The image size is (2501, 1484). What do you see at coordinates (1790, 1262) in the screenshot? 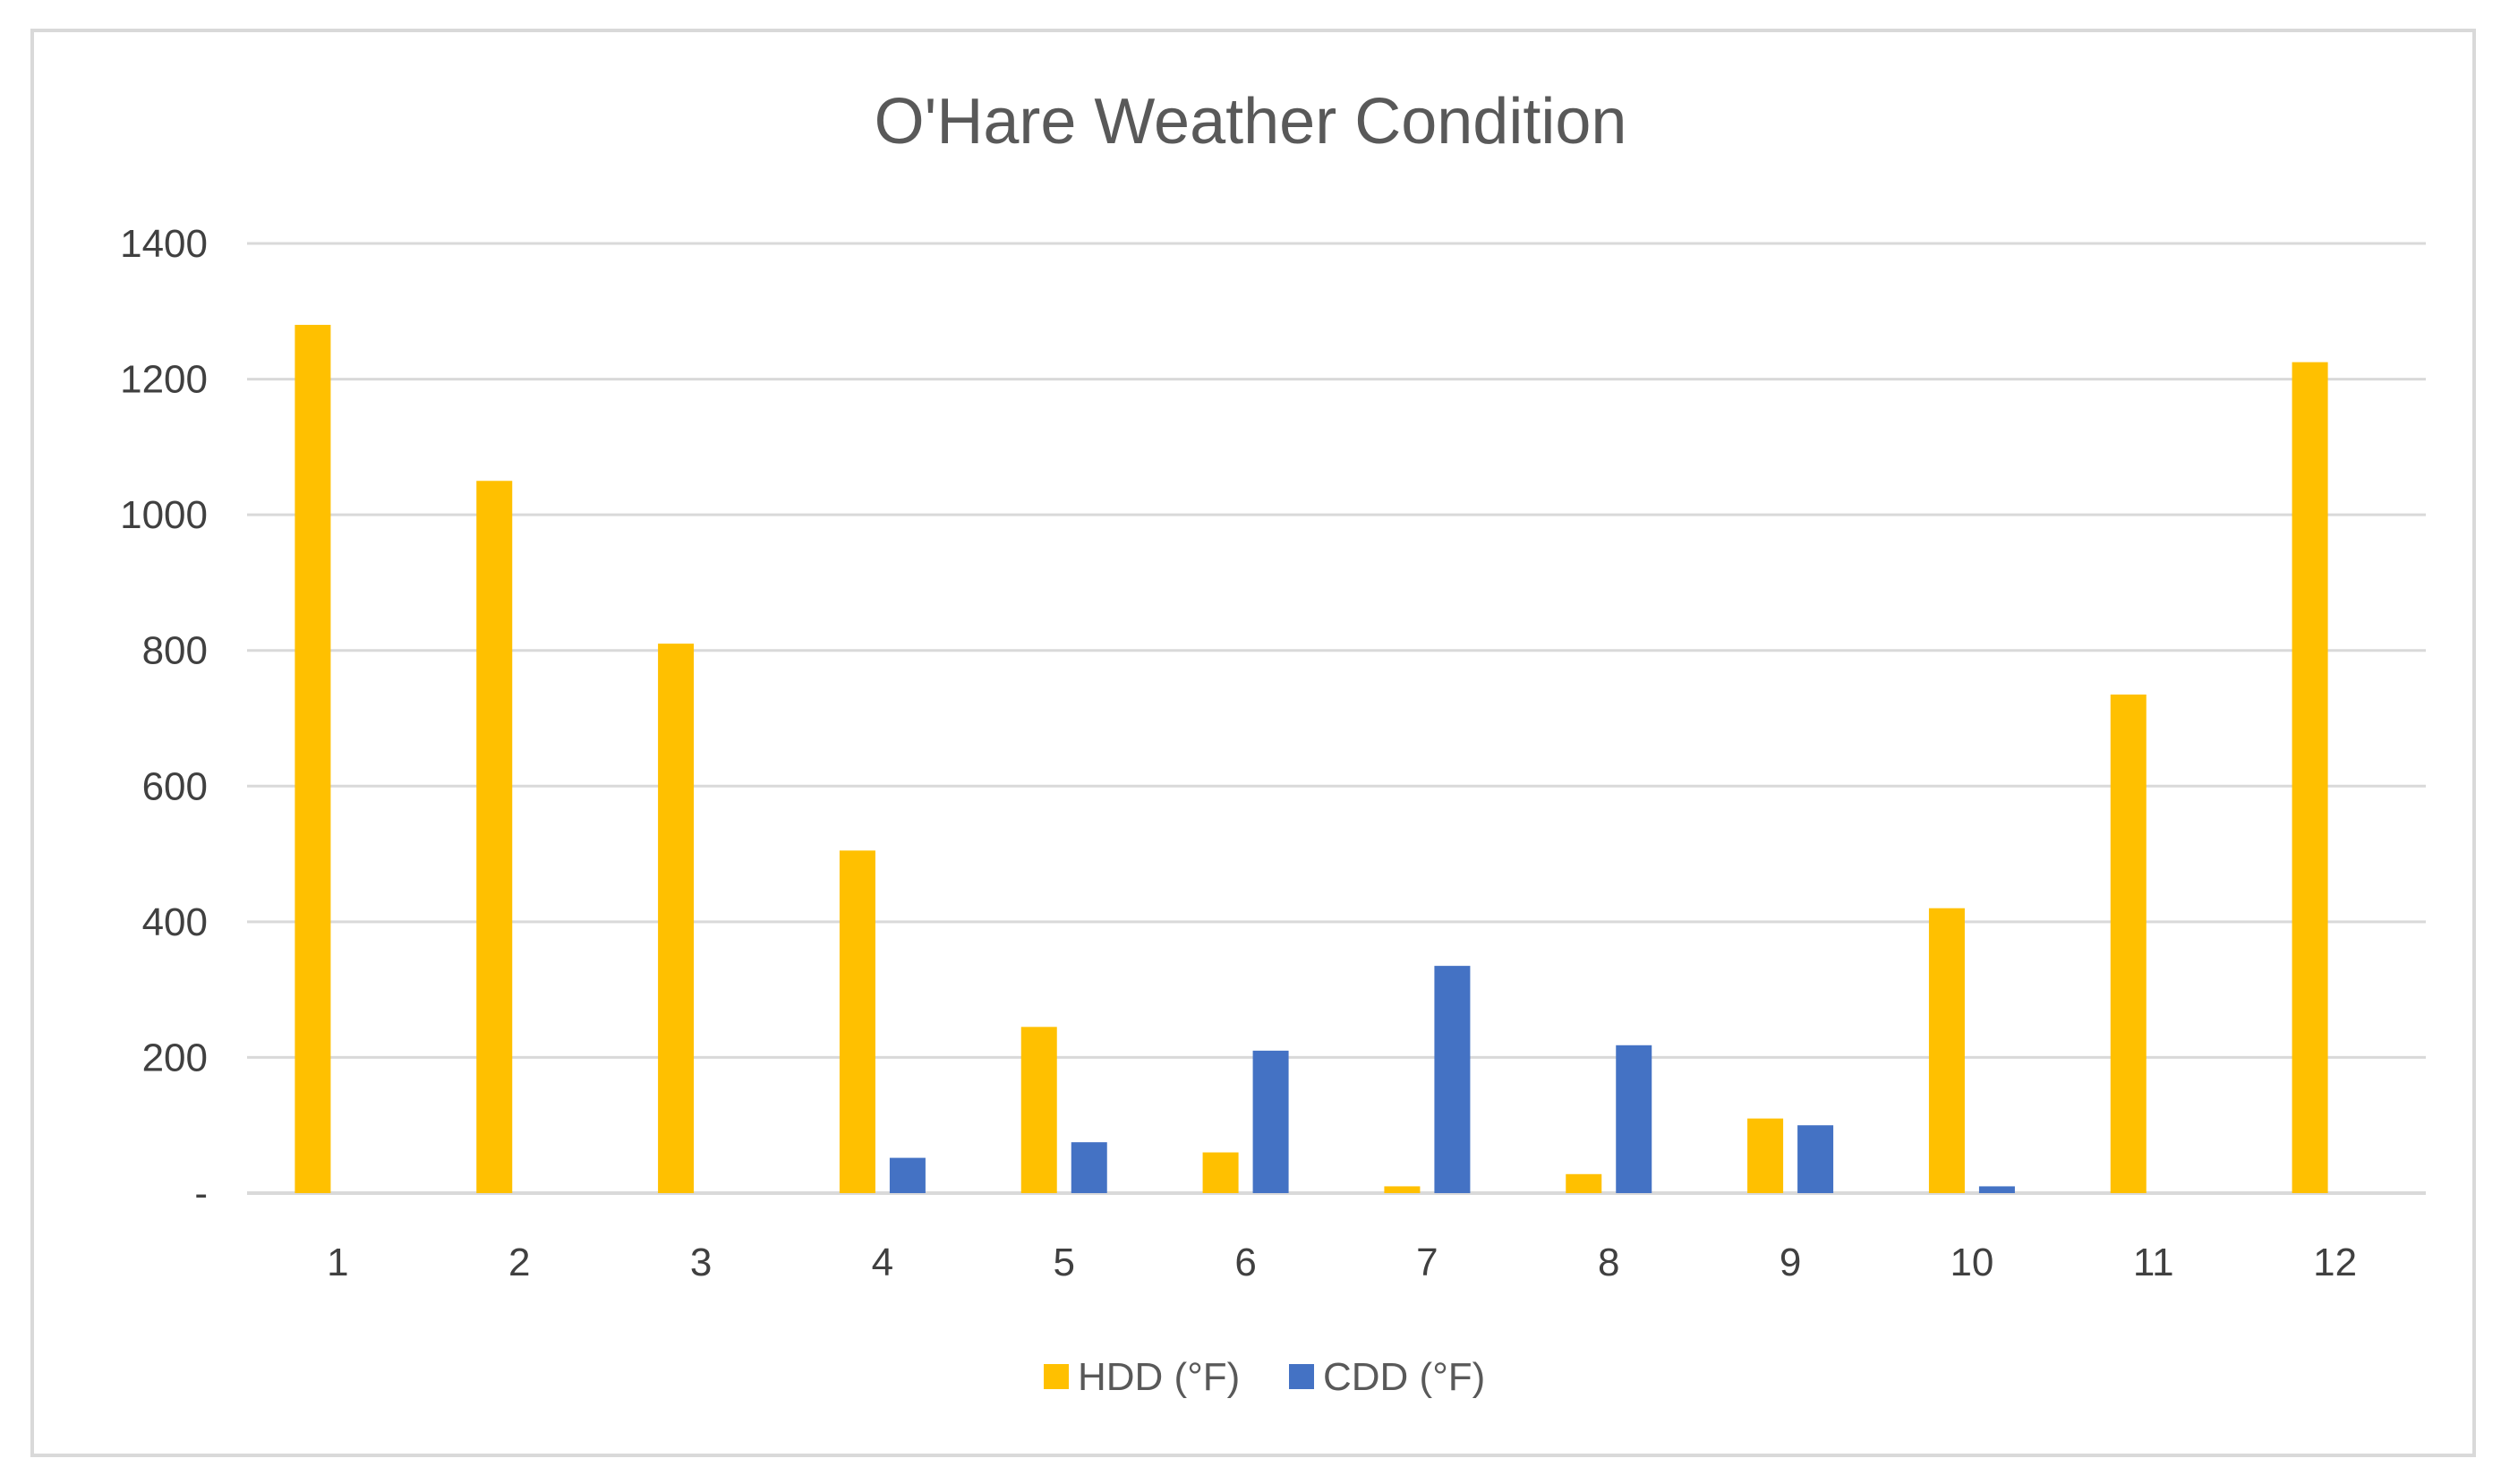
I see `x-tick-label: 9` at bounding box center [1790, 1262].